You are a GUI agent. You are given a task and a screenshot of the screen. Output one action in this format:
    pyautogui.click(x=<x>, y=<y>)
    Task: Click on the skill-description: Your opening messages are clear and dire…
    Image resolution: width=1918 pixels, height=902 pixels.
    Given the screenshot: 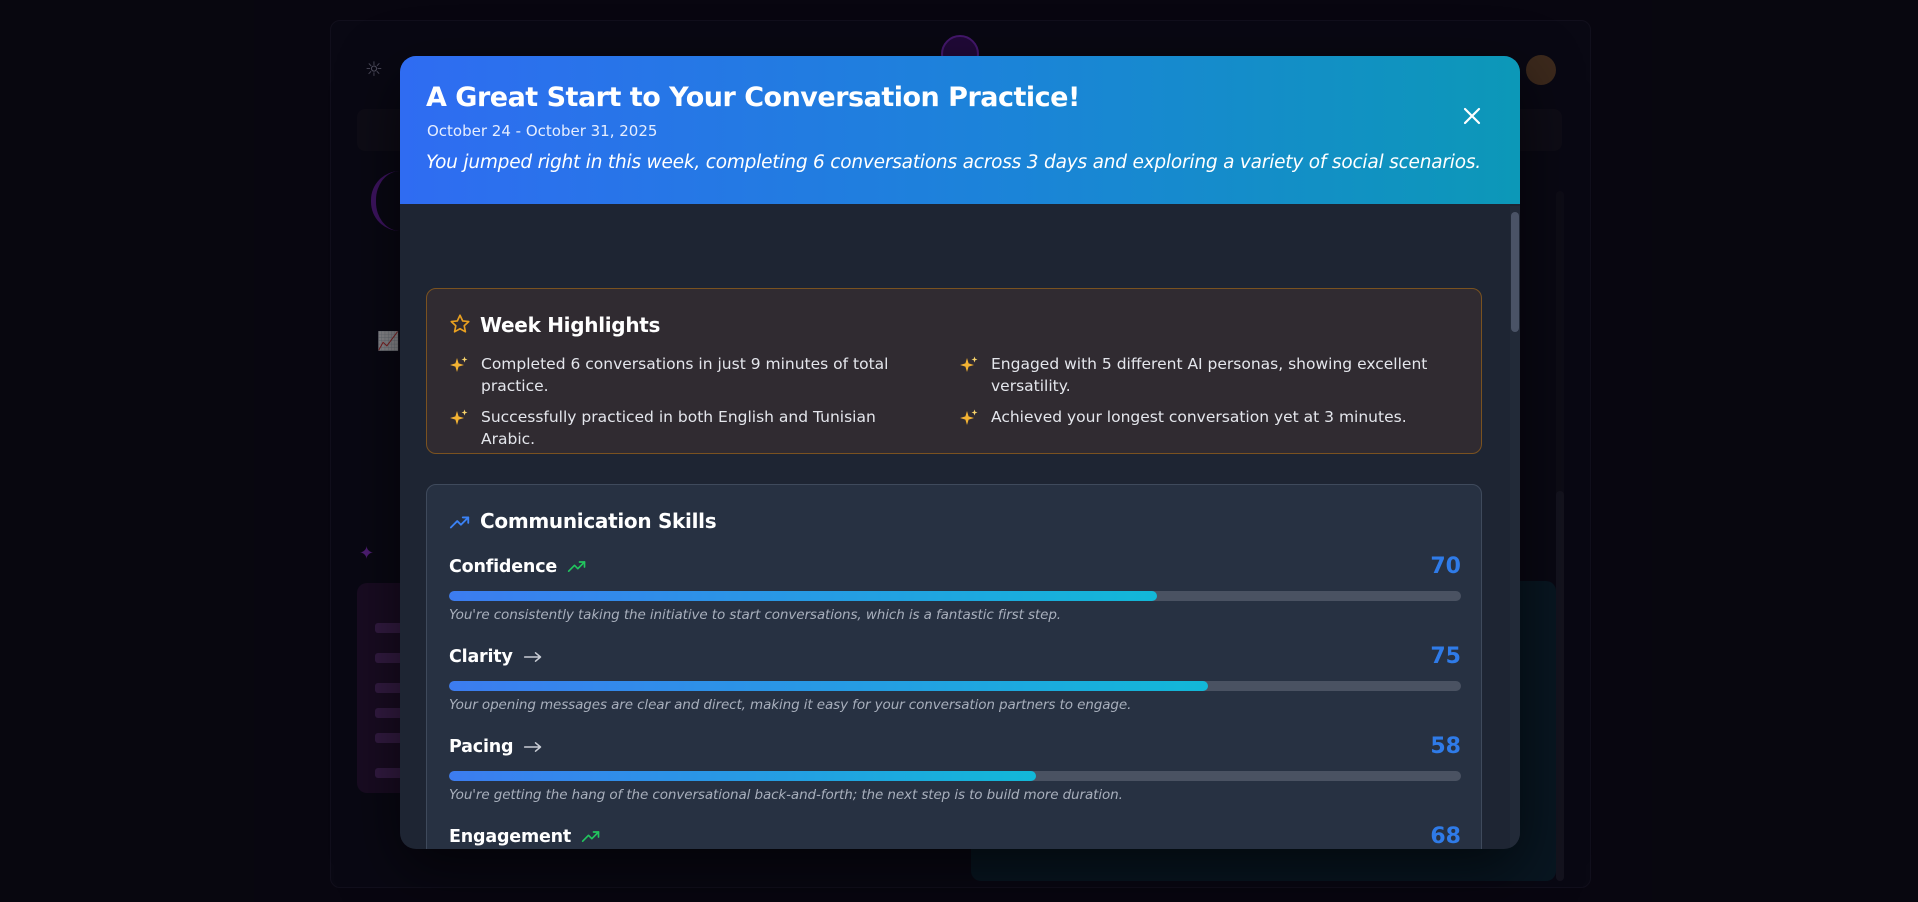 What is the action you would take?
    pyautogui.click(x=790, y=705)
    